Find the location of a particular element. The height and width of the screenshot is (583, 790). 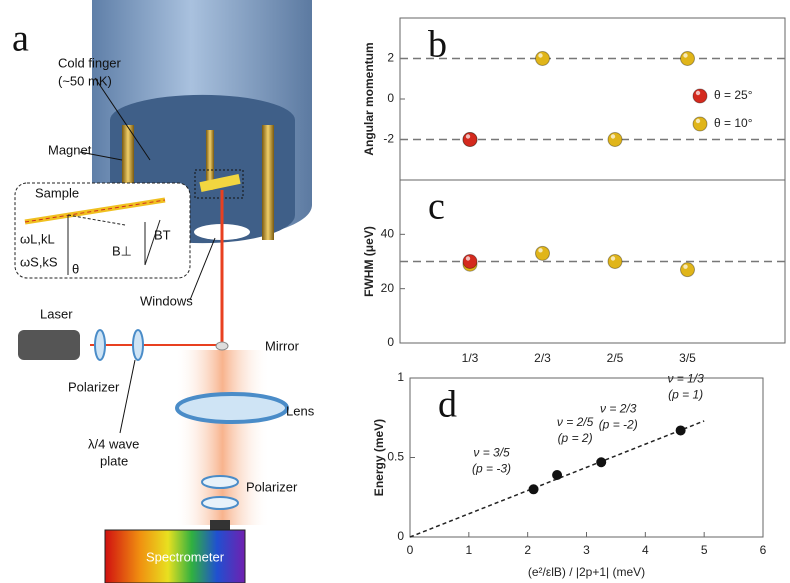

label: Laser is located at coordinates (56, 313).